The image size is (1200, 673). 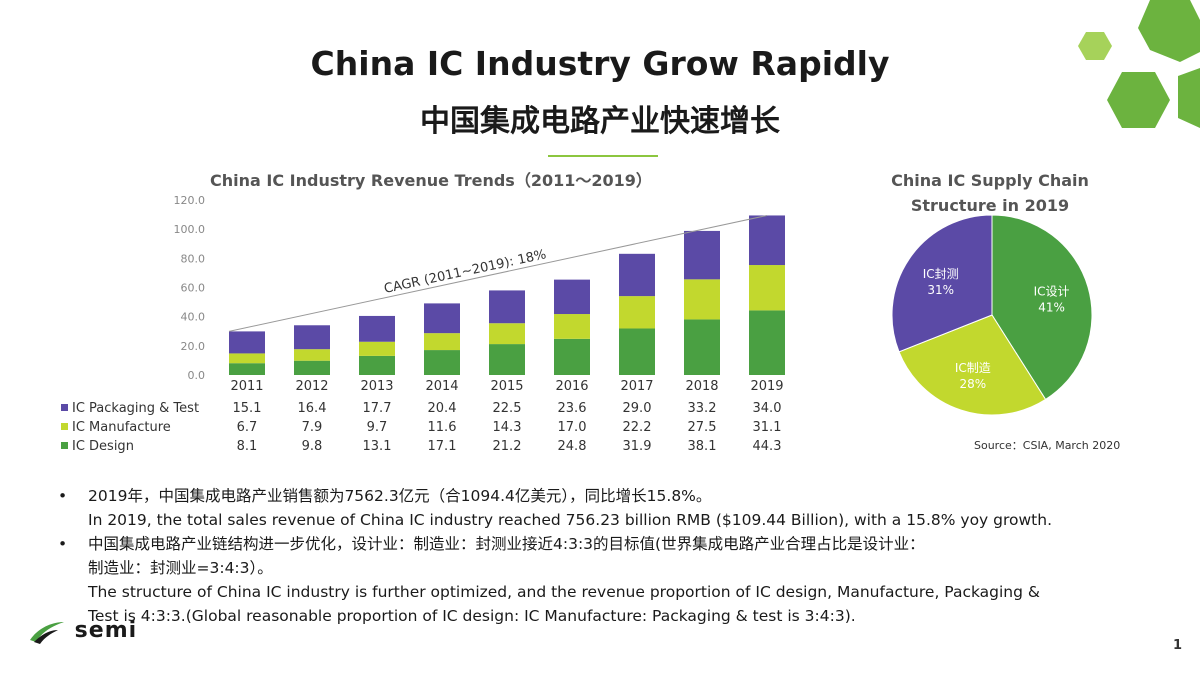 I want to click on pie-title-line1: China IC Supply Chain, so click(x=990, y=180).